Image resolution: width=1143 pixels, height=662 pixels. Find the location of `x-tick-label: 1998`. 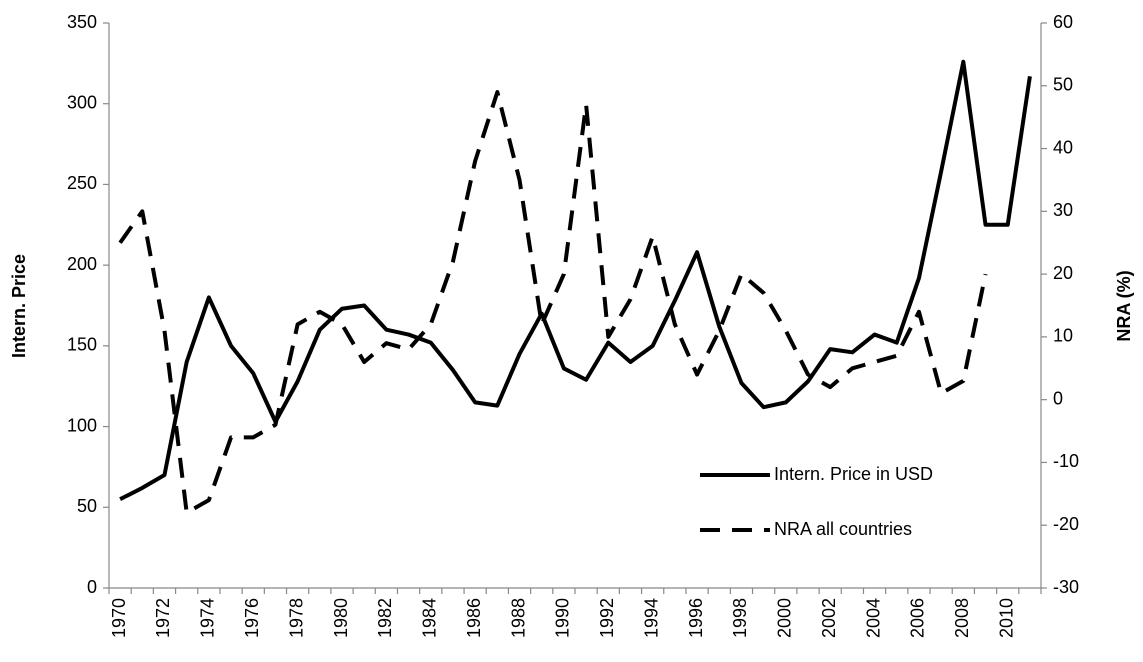

x-tick-label: 1998 is located at coordinates (740, 618).